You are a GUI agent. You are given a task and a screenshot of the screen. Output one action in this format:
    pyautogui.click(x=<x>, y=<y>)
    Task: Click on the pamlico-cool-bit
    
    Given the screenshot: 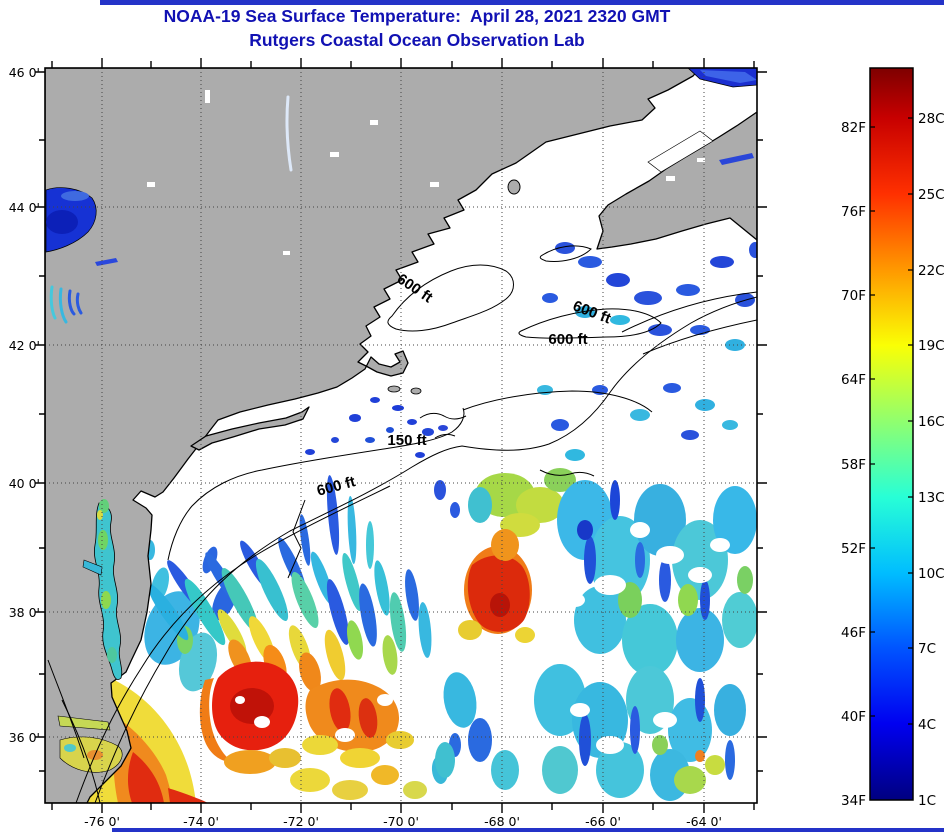 What is the action you would take?
    pyautogui.click(x=70, y=748)
    